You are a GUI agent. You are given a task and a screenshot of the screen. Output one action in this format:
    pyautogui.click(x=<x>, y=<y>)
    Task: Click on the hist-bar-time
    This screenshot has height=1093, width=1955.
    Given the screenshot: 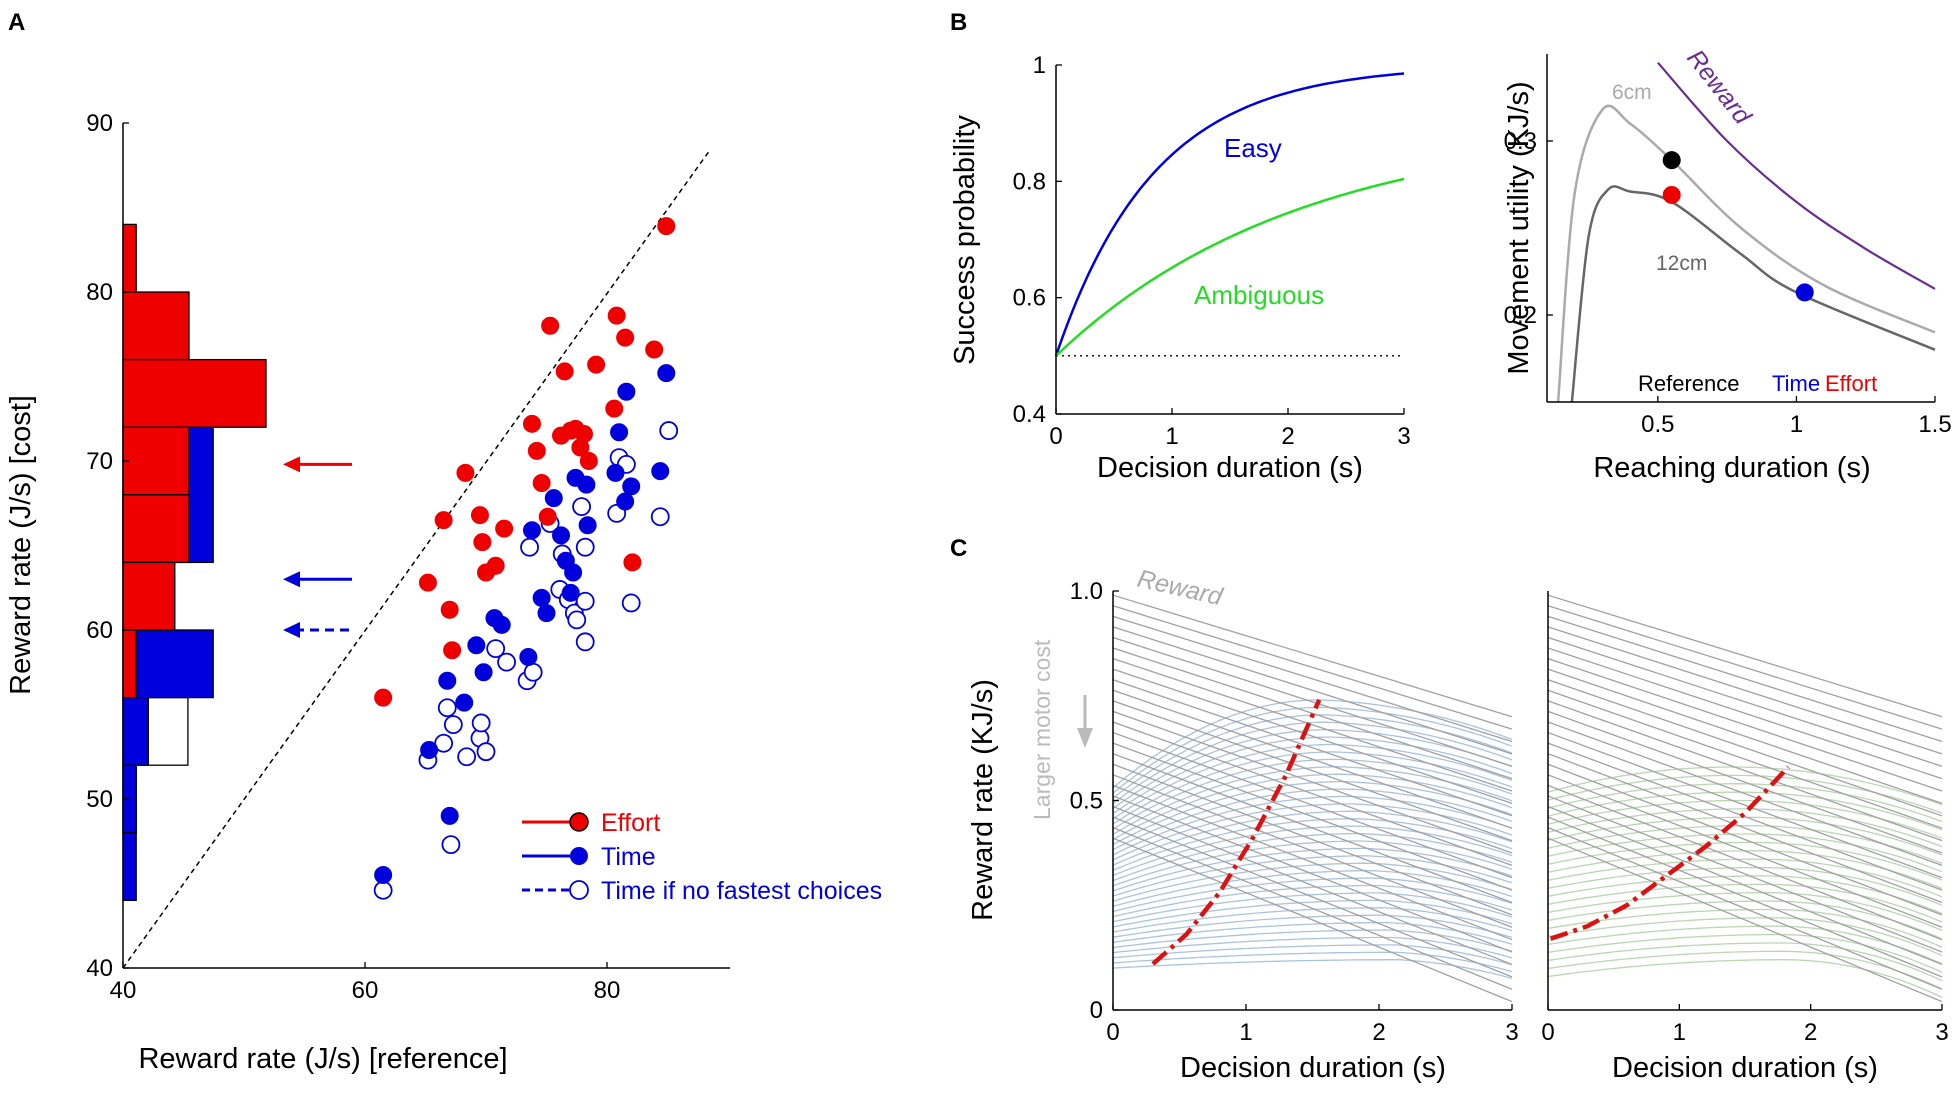 What is the action you would take?
    pyautogui.click(x=168, y=664)
    